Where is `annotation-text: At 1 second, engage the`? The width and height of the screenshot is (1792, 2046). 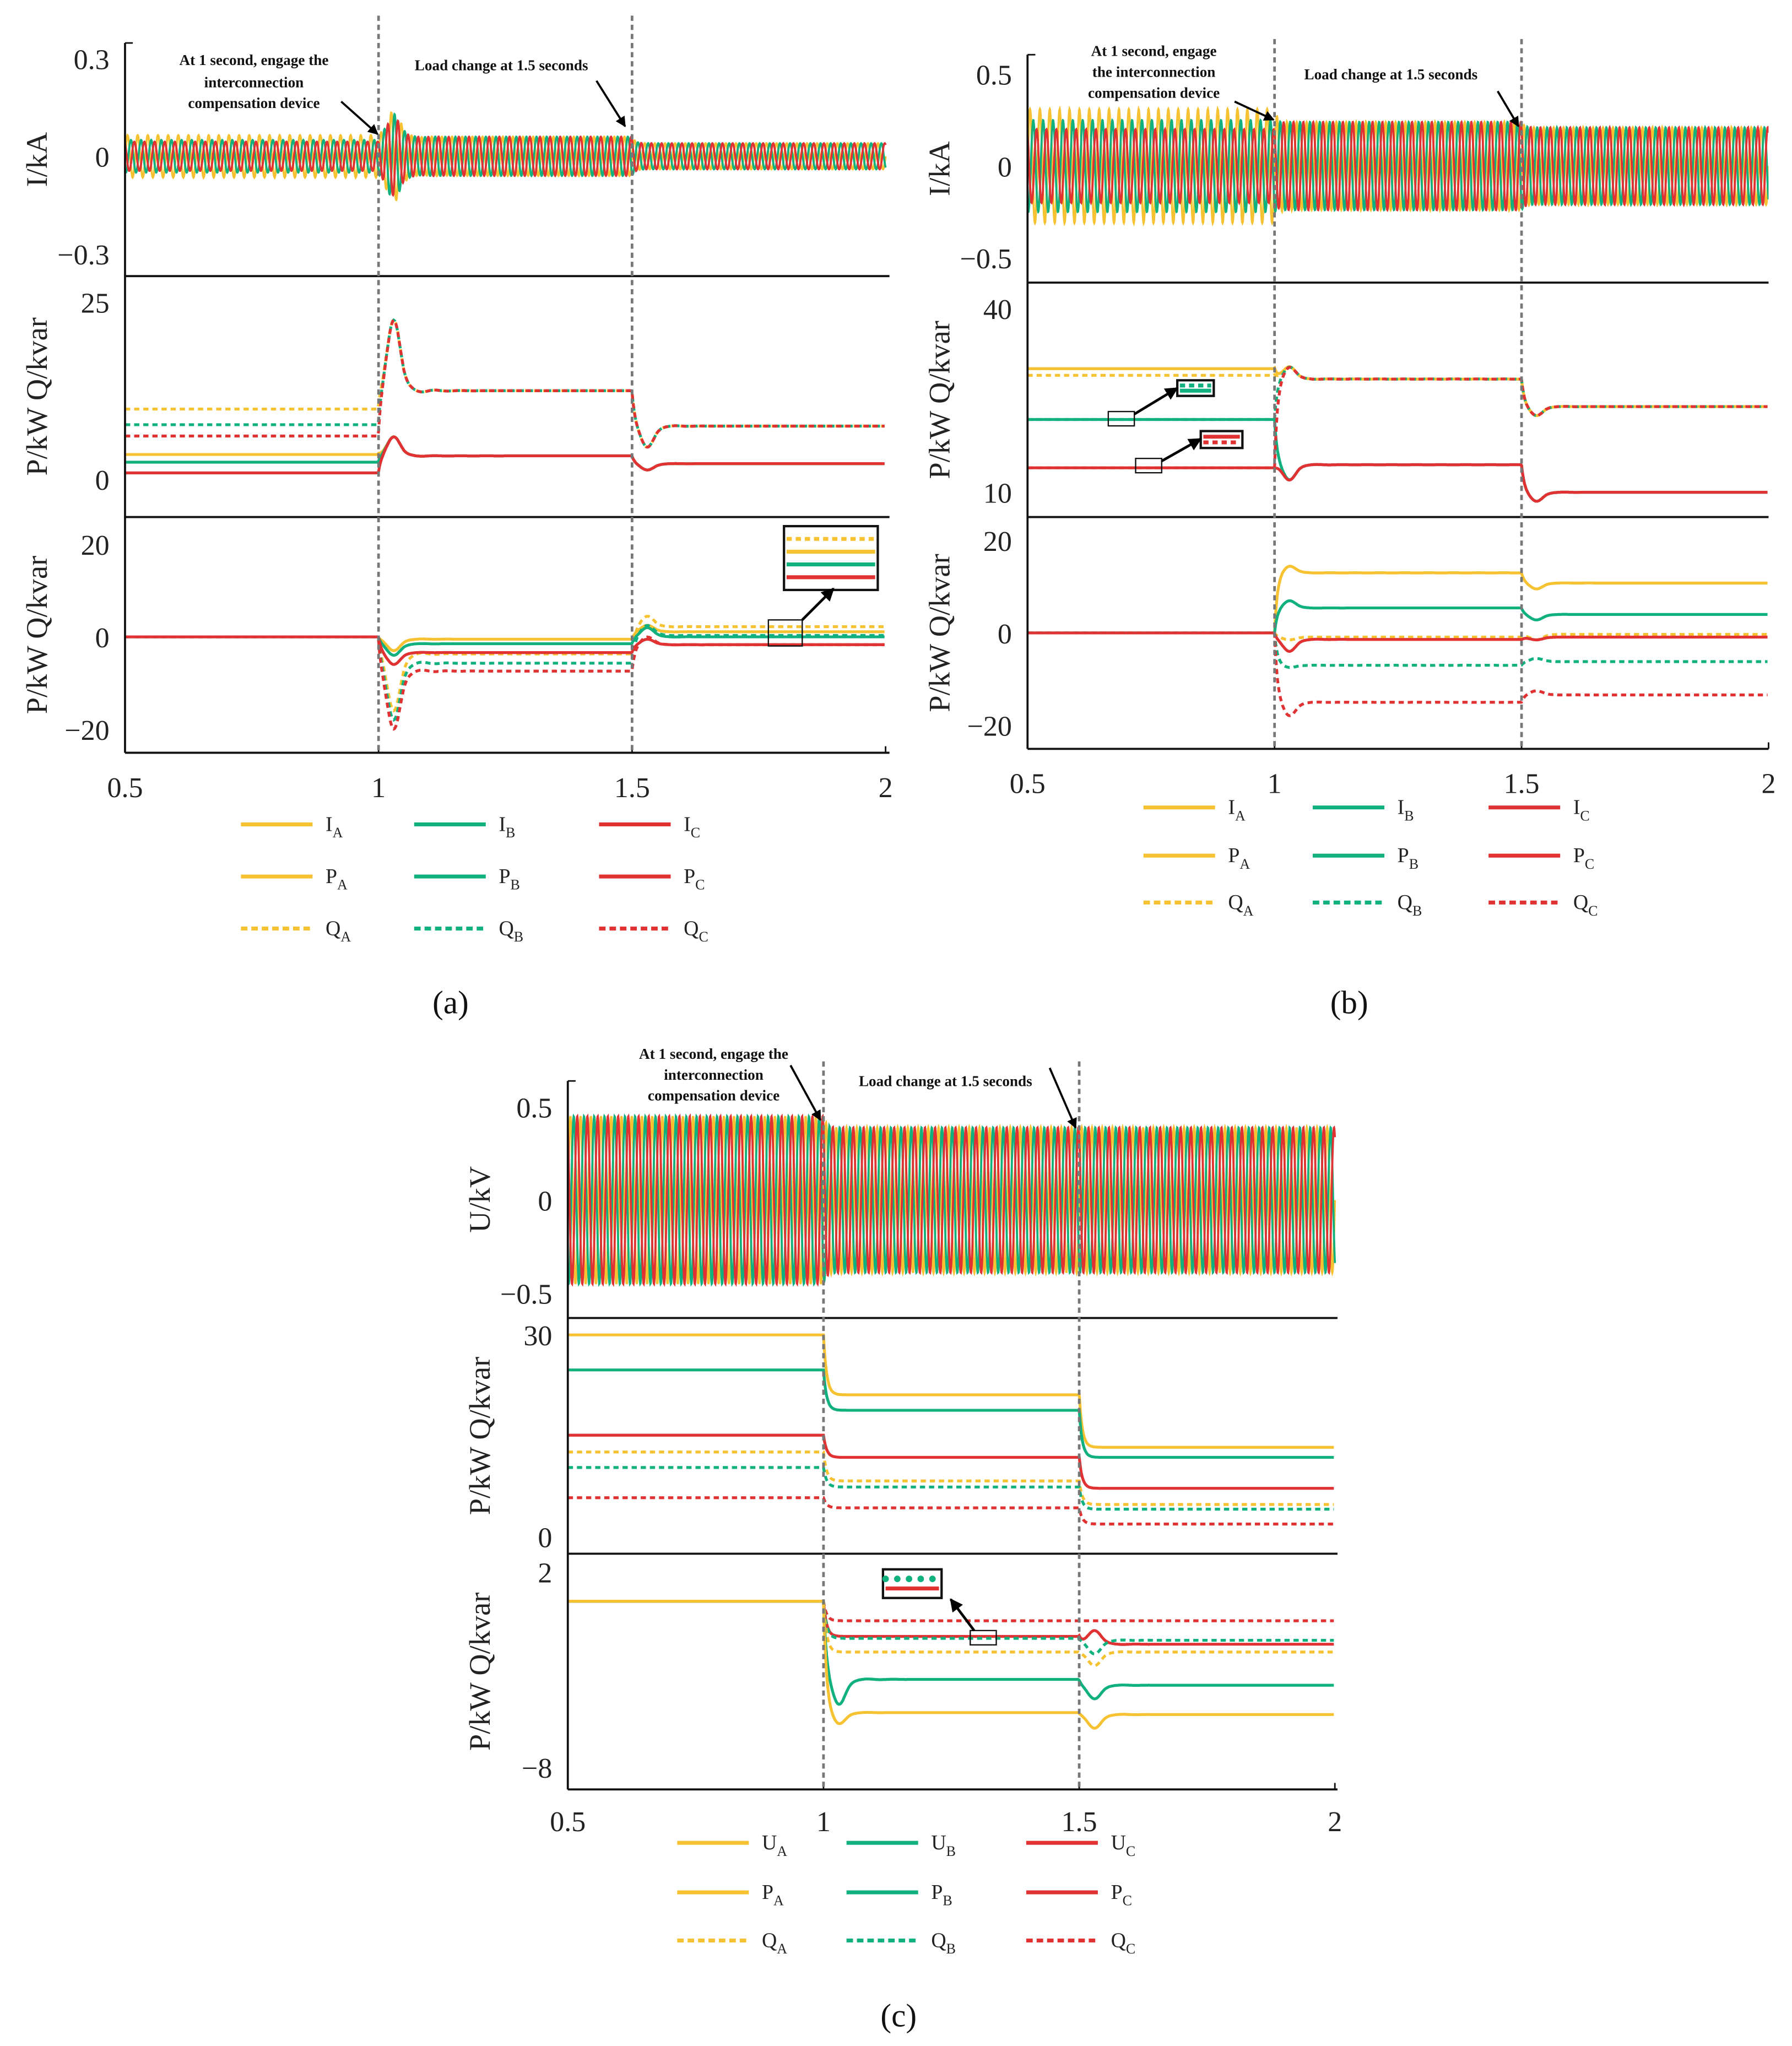 annotation-text: At 1 second, engage the is located at coordinates (713, 1054).